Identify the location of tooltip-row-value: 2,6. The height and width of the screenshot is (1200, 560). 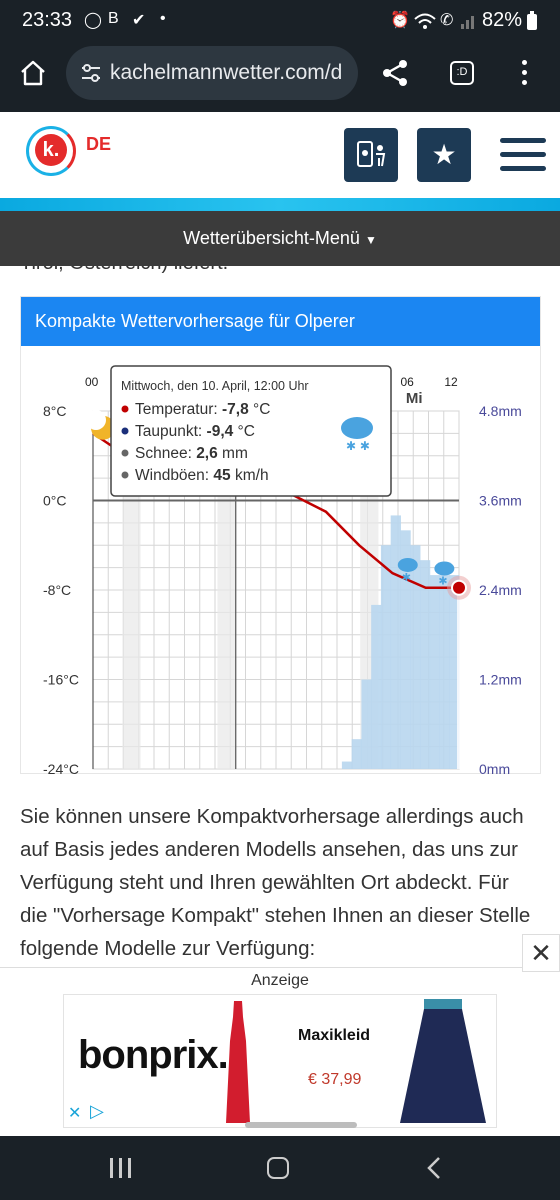
(207, 453).